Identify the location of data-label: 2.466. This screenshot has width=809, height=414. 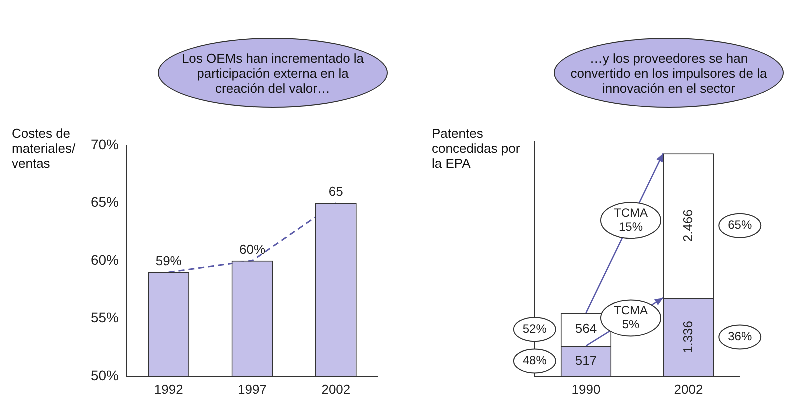
(688, 226).